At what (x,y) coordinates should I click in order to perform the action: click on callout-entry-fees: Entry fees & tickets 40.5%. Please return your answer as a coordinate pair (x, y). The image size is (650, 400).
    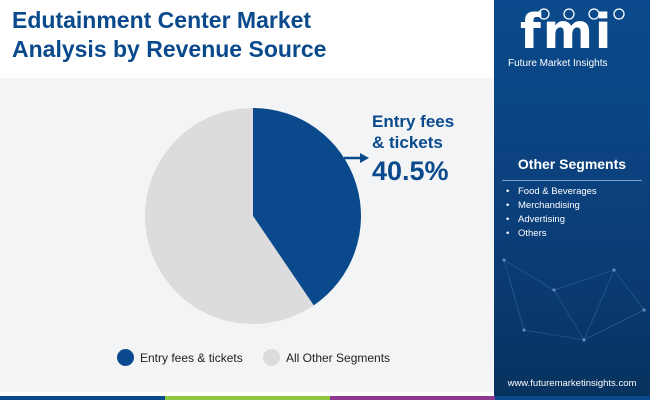
    Looking at the image, I should click on (413, 149).